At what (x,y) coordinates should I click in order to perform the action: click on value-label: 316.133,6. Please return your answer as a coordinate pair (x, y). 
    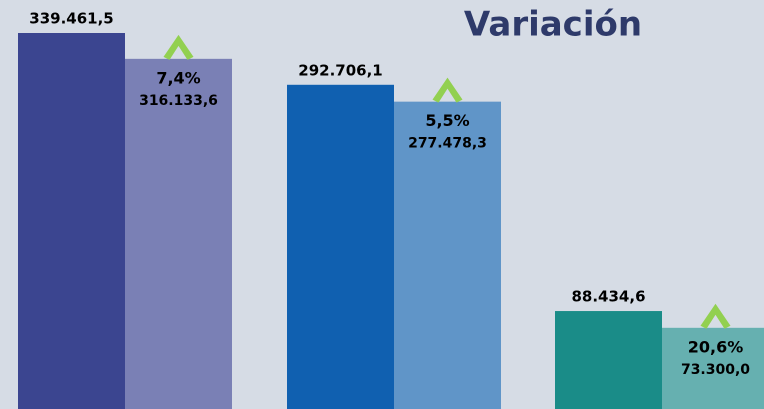
    Looking at the image, I should click on (178, 101).